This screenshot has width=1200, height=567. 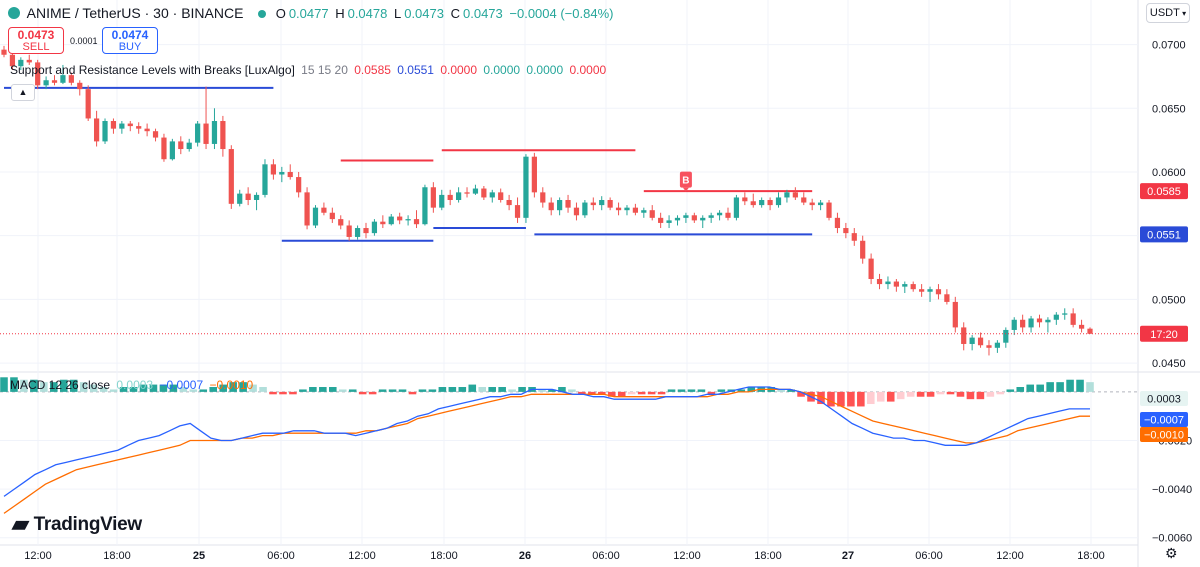 I want to click on macd-value-text: 0.0003, so click(x=1164, y=400).